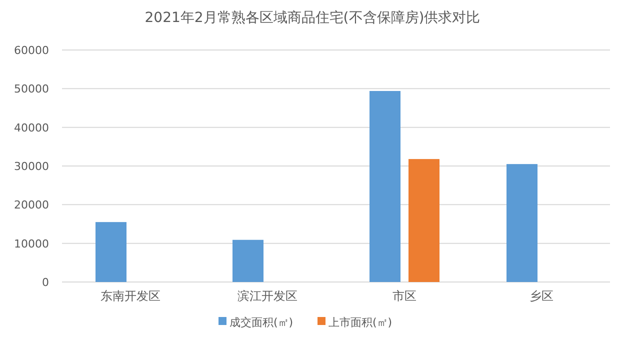  I want to click on x-tick-label: 乡区, so click(542, 296).